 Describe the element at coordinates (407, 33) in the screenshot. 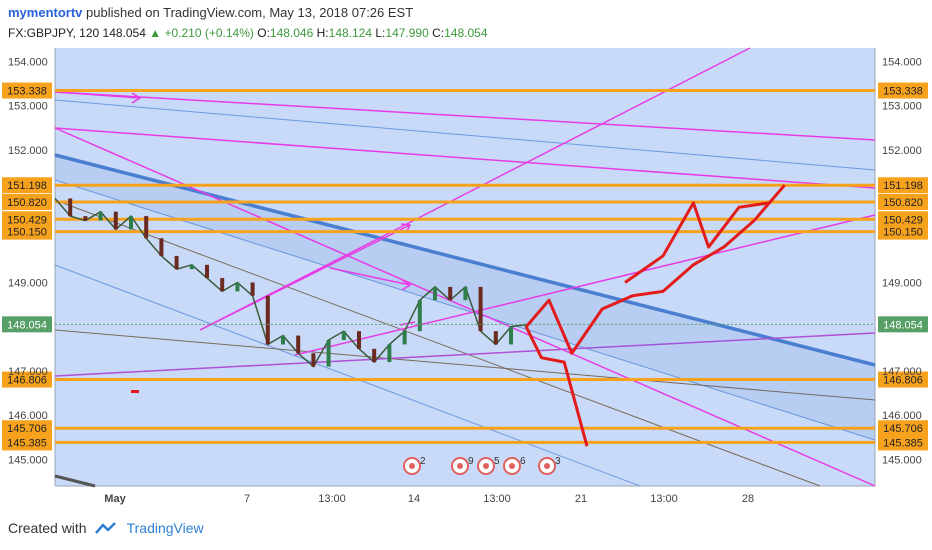

I see `low-value: 147.990` at that location.